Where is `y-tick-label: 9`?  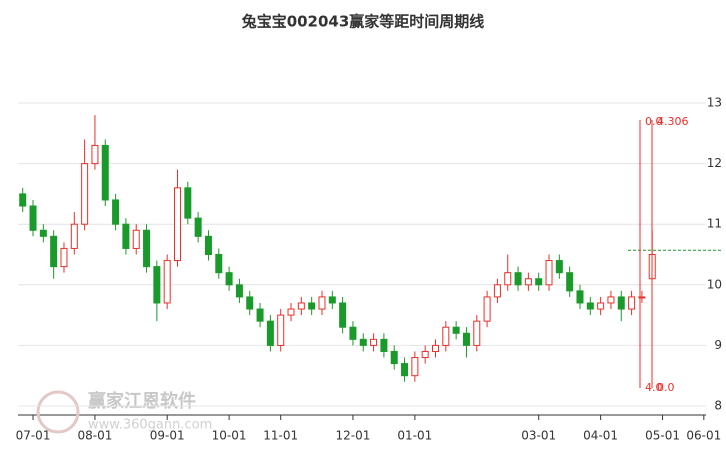
y-tick-label: 9 is located at coordinates (718, 345).